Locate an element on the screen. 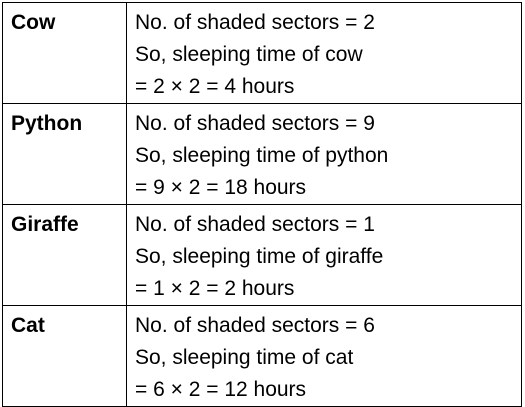  animal-name-cell: Cat is located at coordinates (64, 356).